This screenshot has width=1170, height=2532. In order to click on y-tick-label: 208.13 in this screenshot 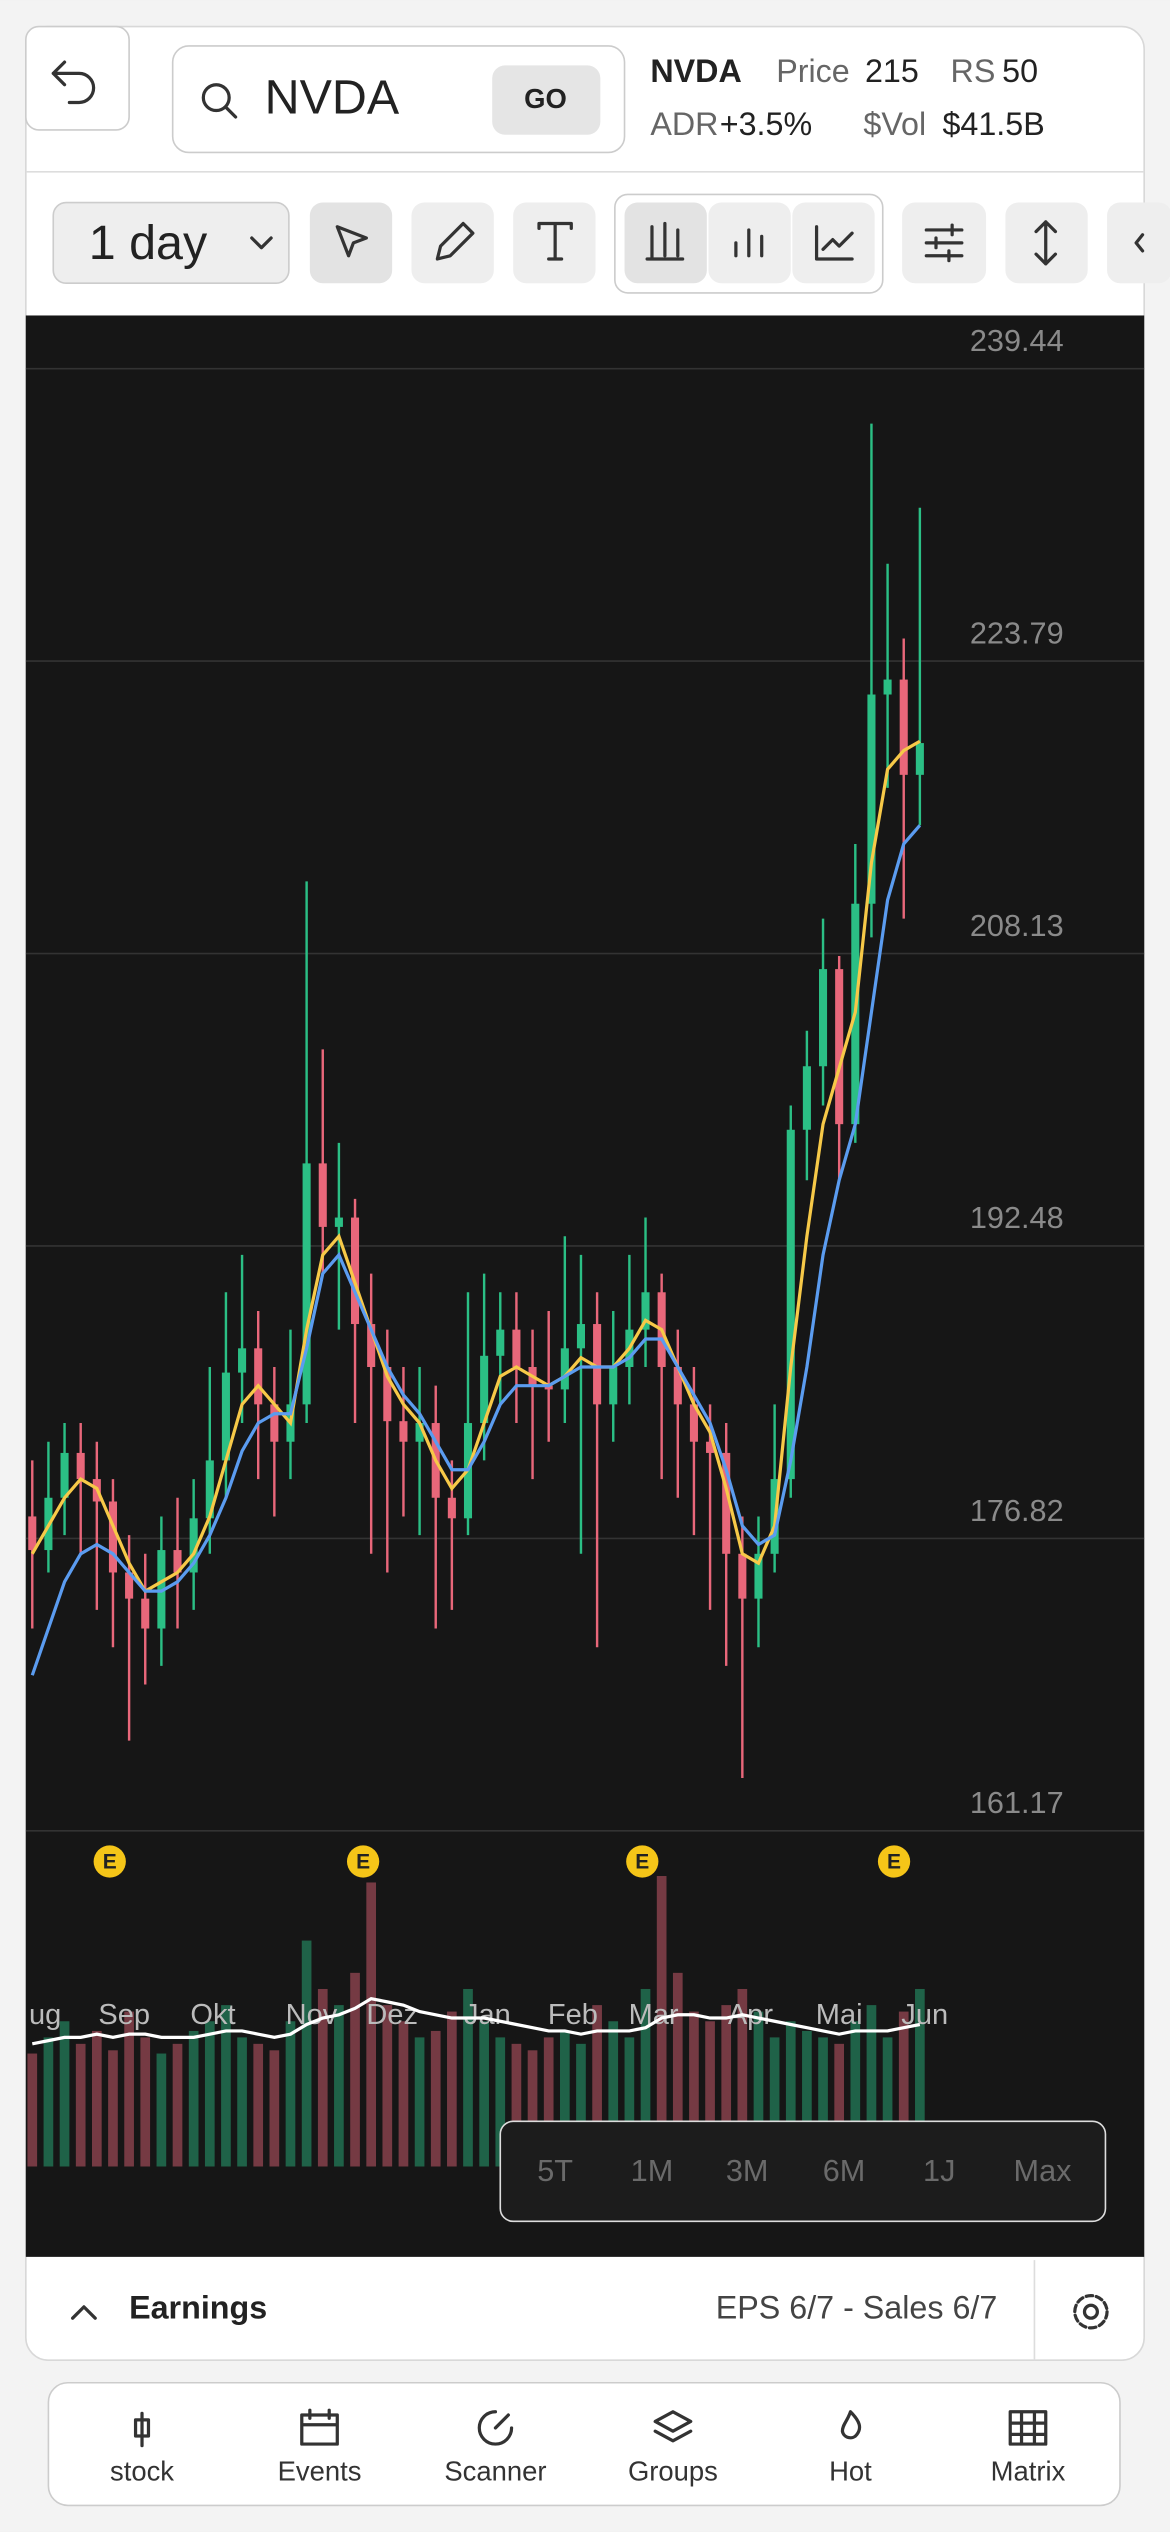, I will do `click(1017, 926)`.